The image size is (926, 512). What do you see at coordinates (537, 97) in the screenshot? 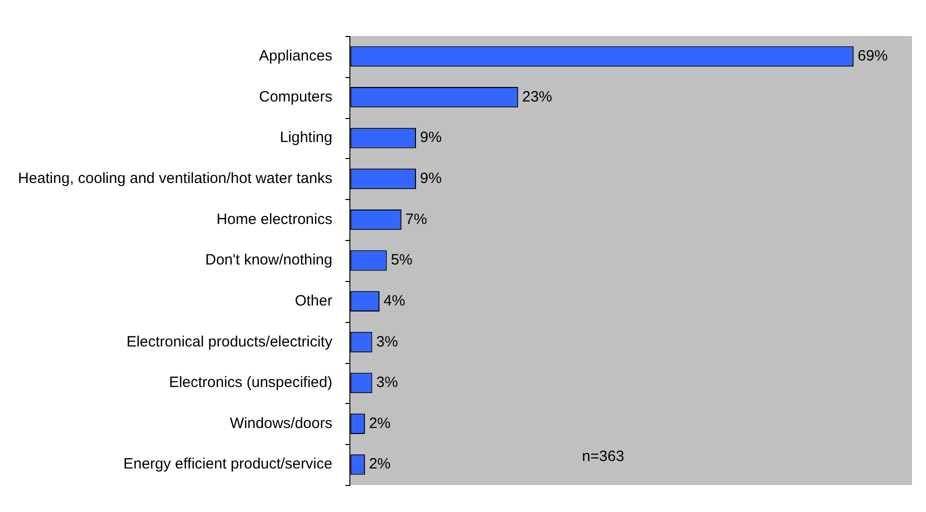
I see `data-label: 23%` at bounding box center [537, 97].